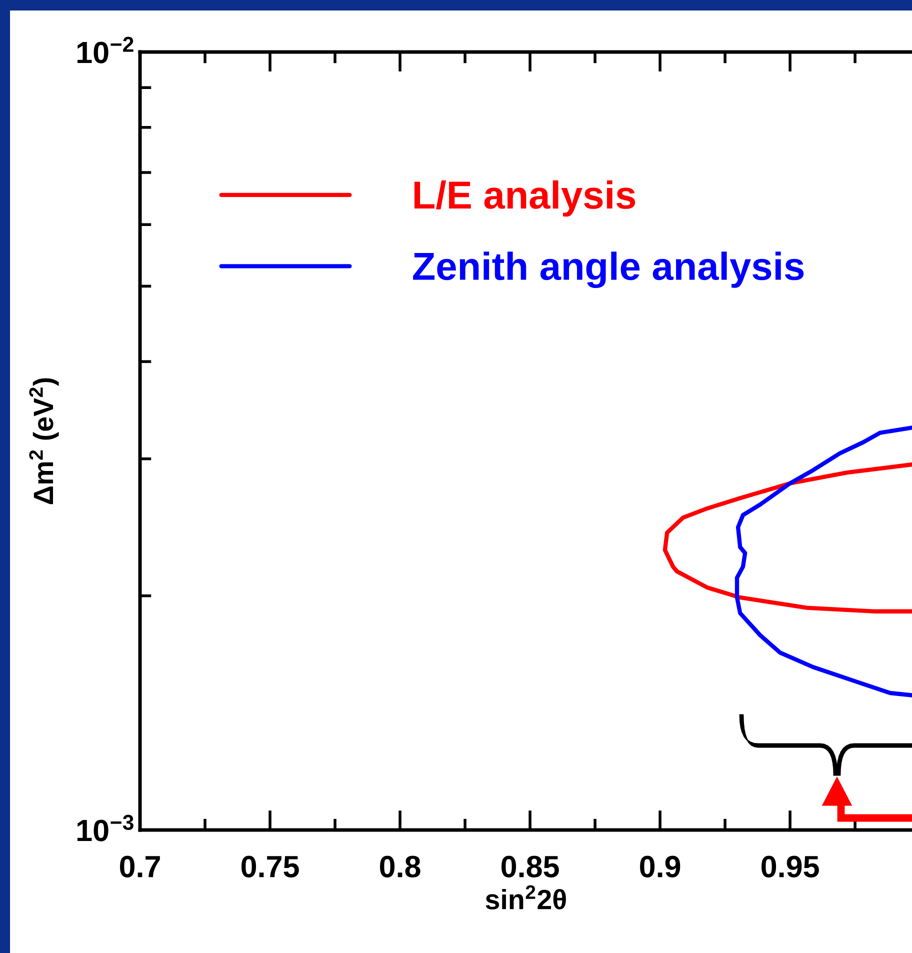 This screenshot has height=953, width=912. I want to click on legend-label: L/E analysis, so click(525, 198).